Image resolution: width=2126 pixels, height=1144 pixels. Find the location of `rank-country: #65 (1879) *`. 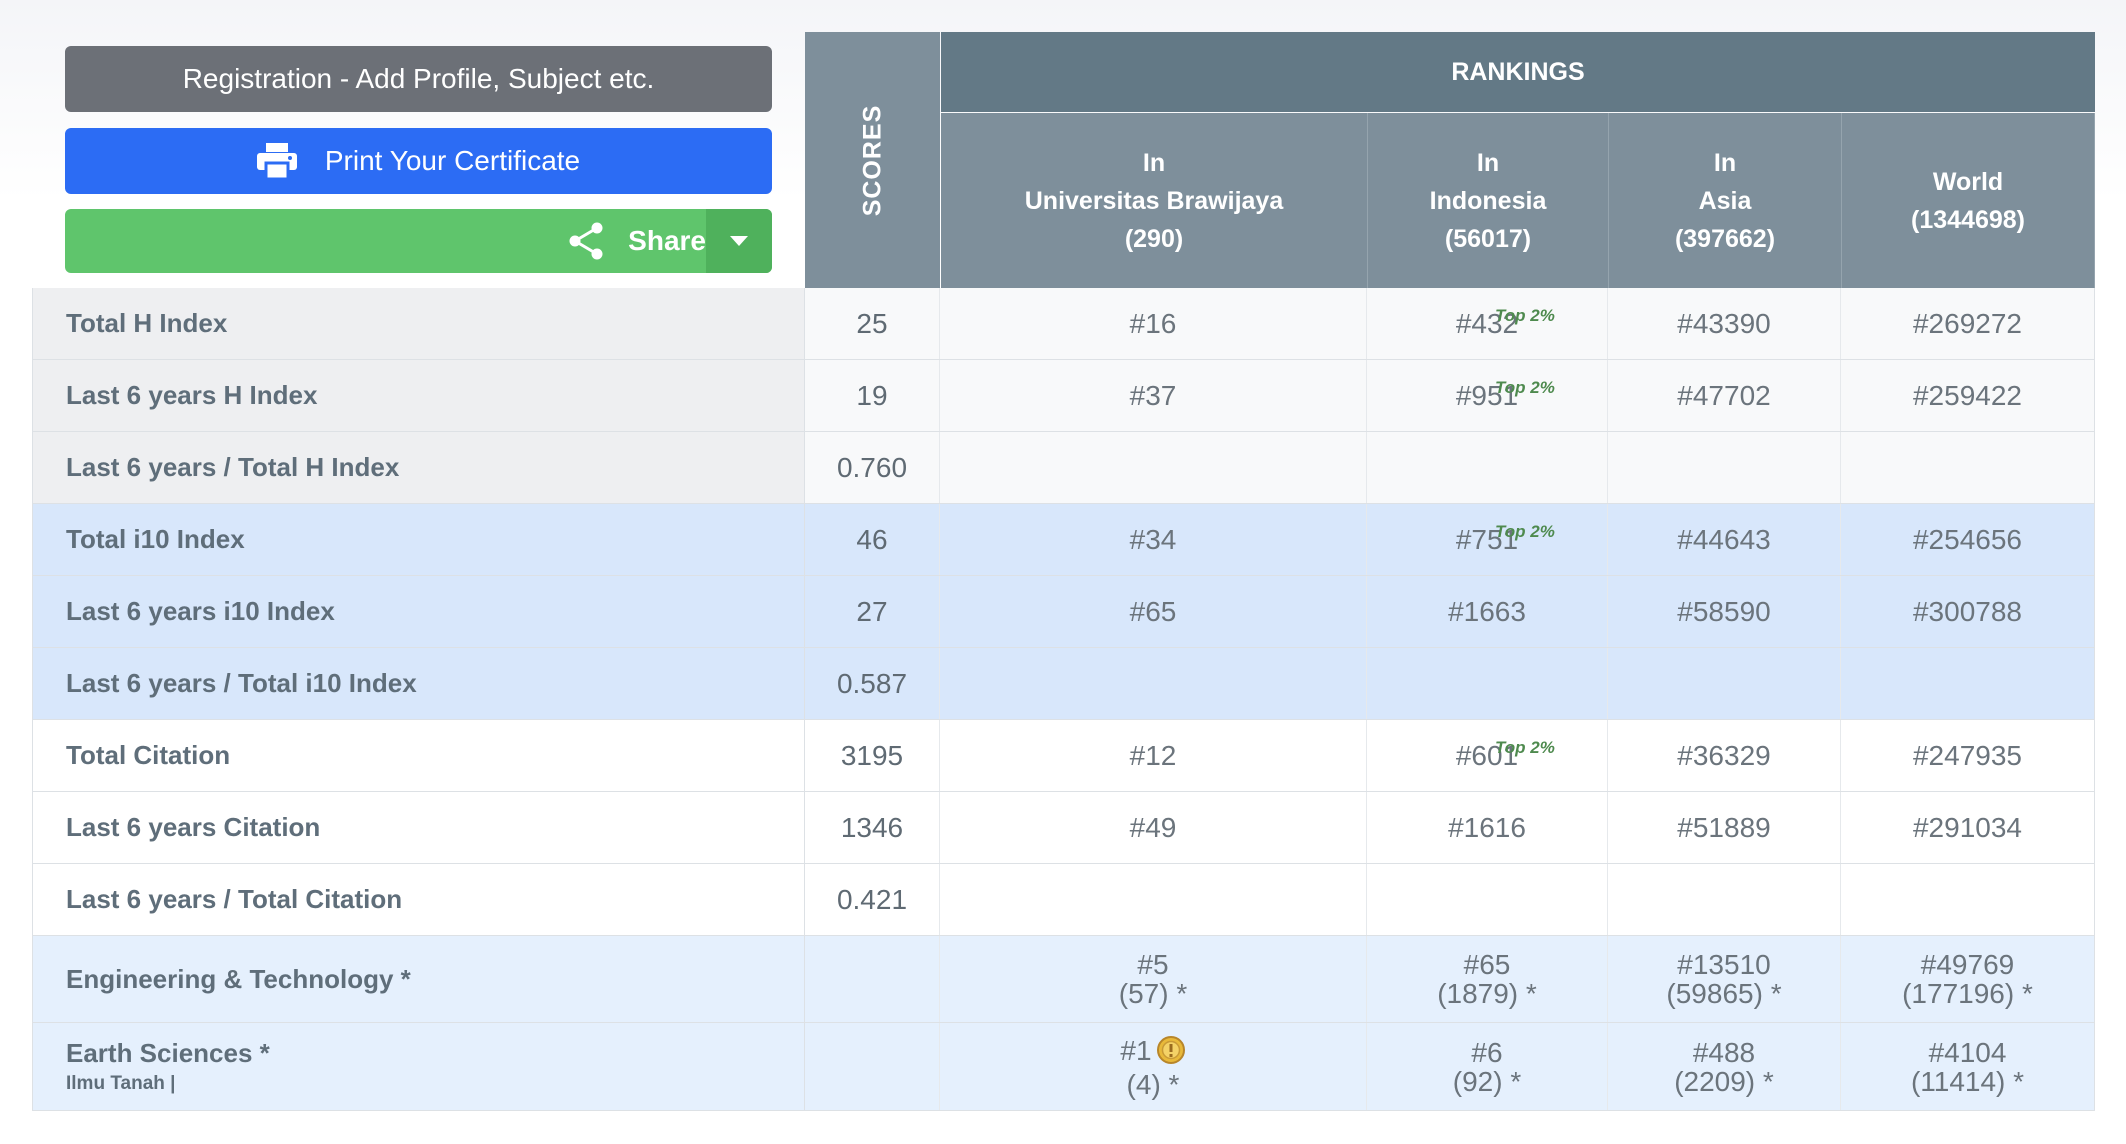

rank-country: #65 (1879) * is located at coordinates (1487, 979).